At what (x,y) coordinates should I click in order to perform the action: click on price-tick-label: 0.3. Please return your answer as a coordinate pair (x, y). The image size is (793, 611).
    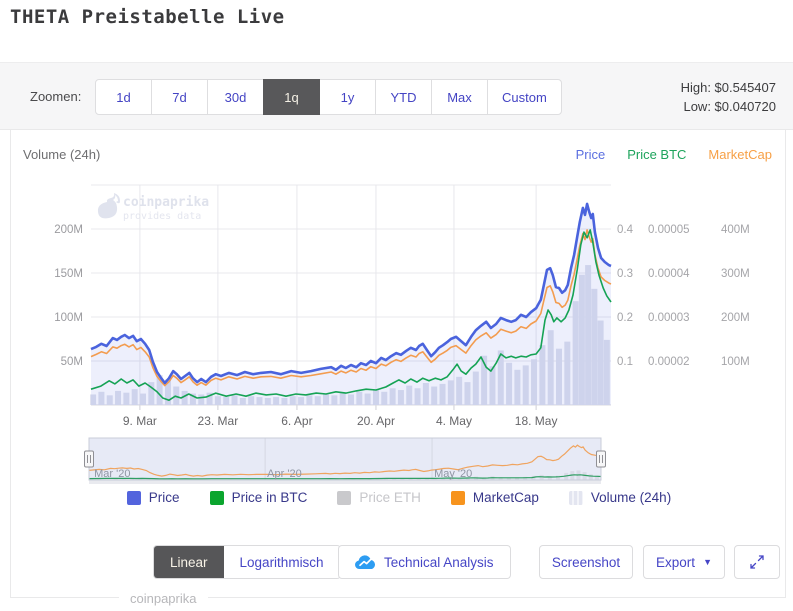
    Looking at the image, I should click on (625, 274).